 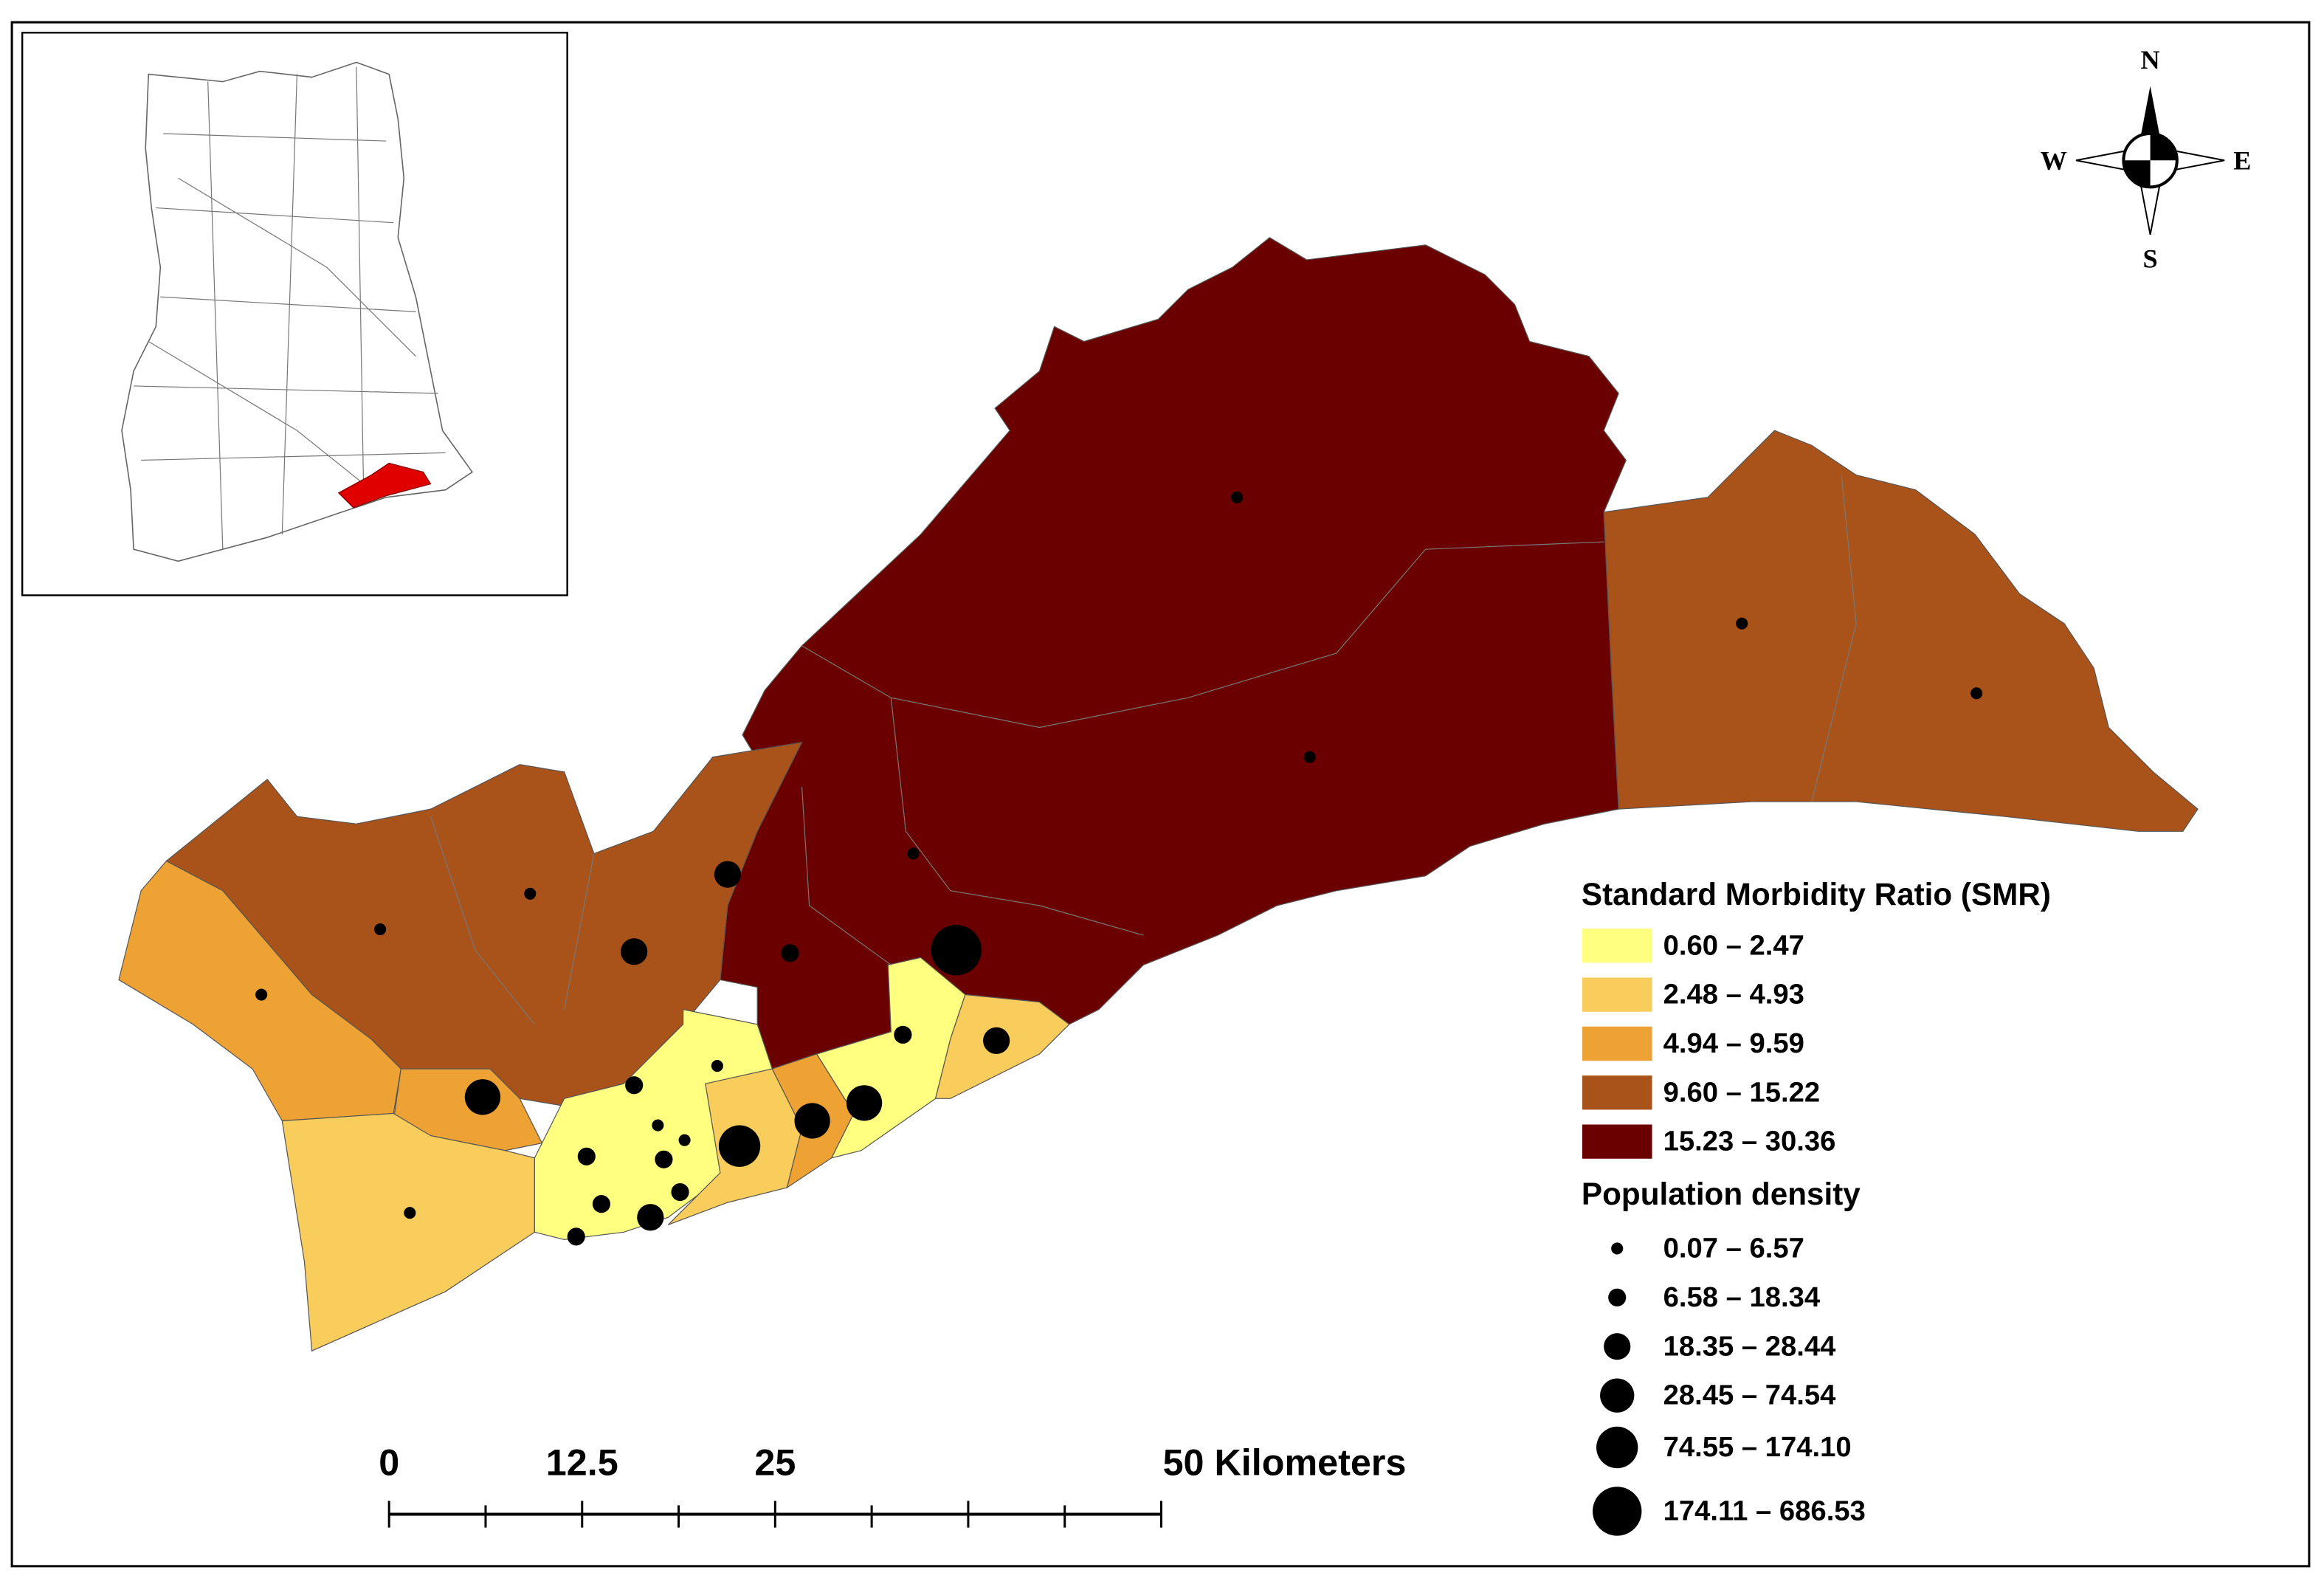 I want to click on legend-label: 0.07 – 6.57, so click(x=1733, y=1248).